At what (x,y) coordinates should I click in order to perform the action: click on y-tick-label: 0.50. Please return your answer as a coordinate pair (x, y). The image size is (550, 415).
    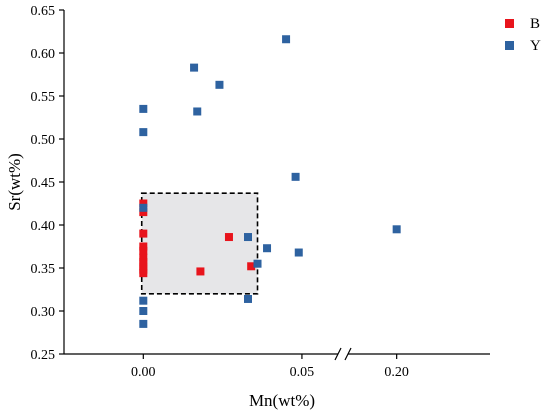
    Looking at the image, I should click on (43, 140).